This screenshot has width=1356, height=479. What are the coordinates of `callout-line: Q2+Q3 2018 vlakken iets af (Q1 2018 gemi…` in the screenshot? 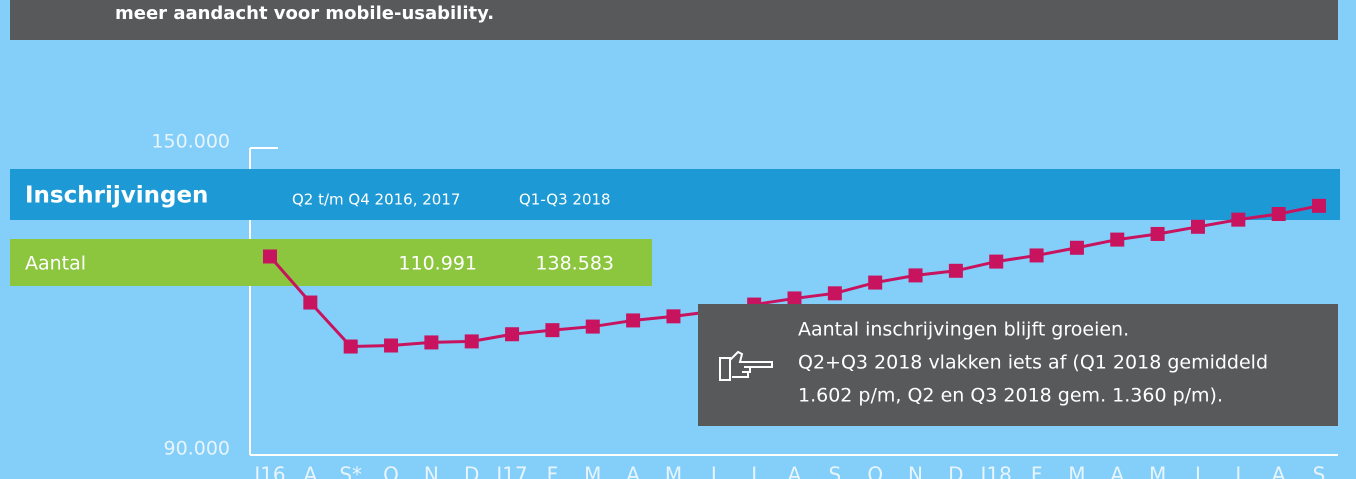 It's located at (1033, 363).